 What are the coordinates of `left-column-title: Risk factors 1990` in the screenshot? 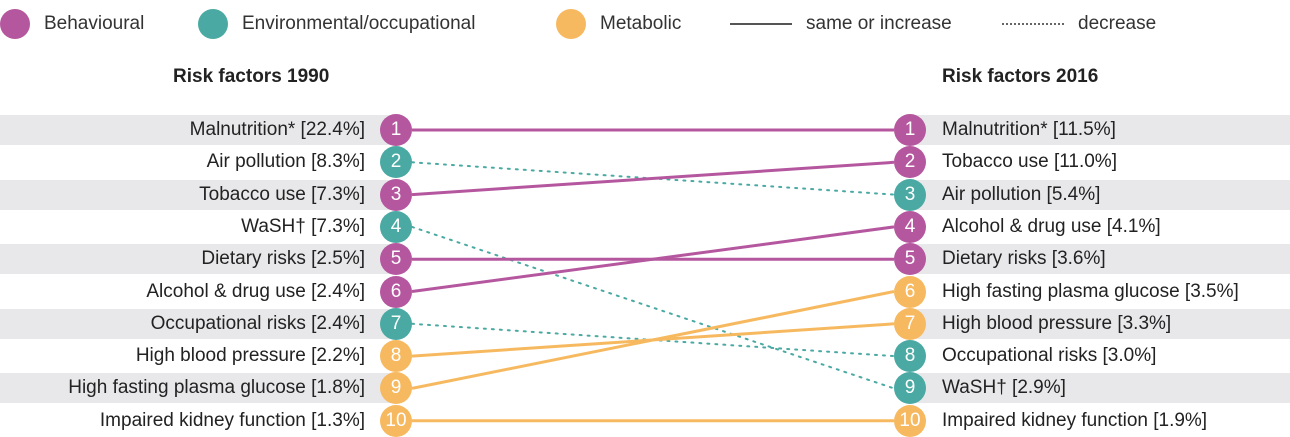 It's located at (251, 76).